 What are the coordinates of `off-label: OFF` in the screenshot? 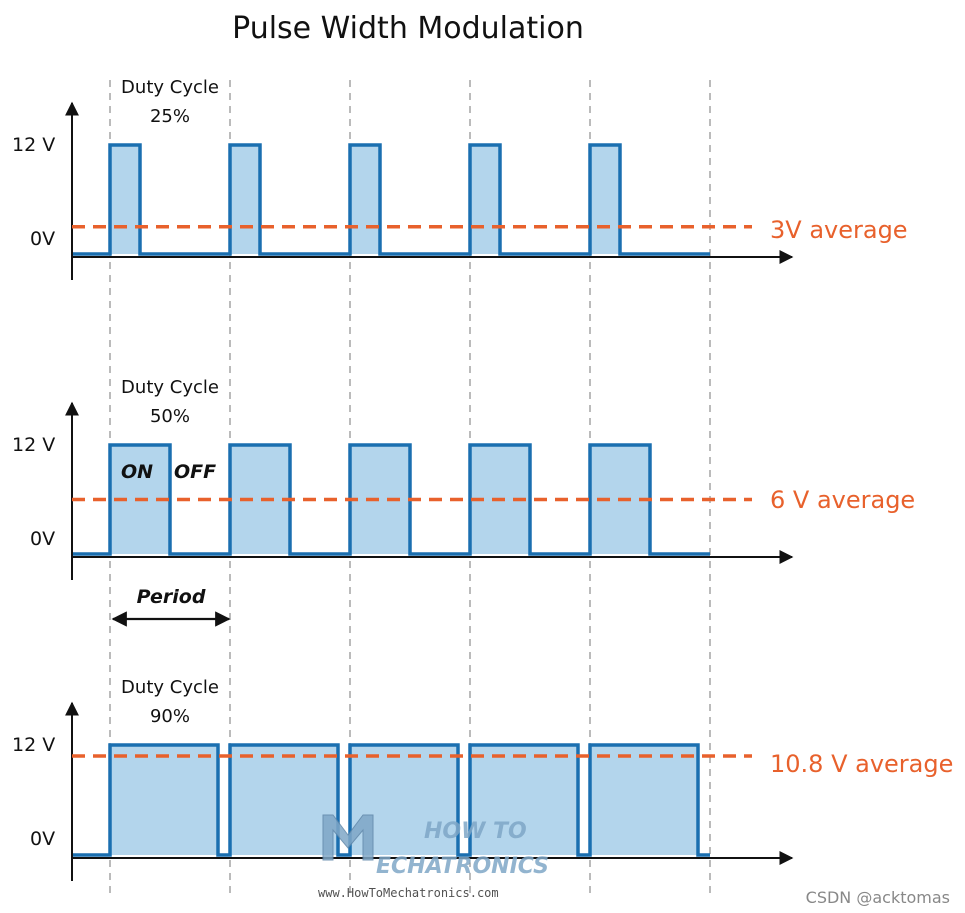 It's located at (195, 472).